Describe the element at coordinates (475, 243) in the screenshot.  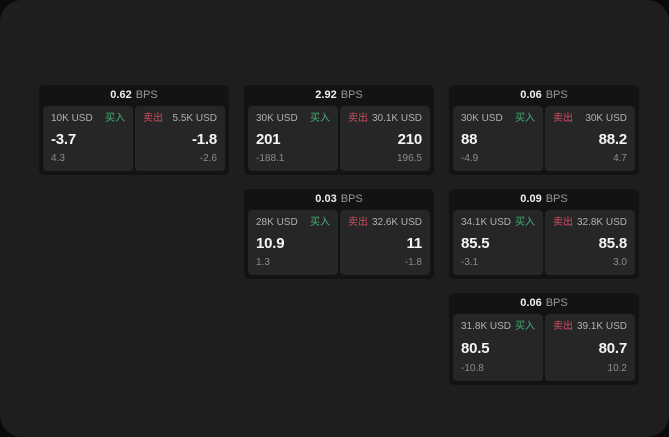
I see `buy-price: 85.5` at that location.